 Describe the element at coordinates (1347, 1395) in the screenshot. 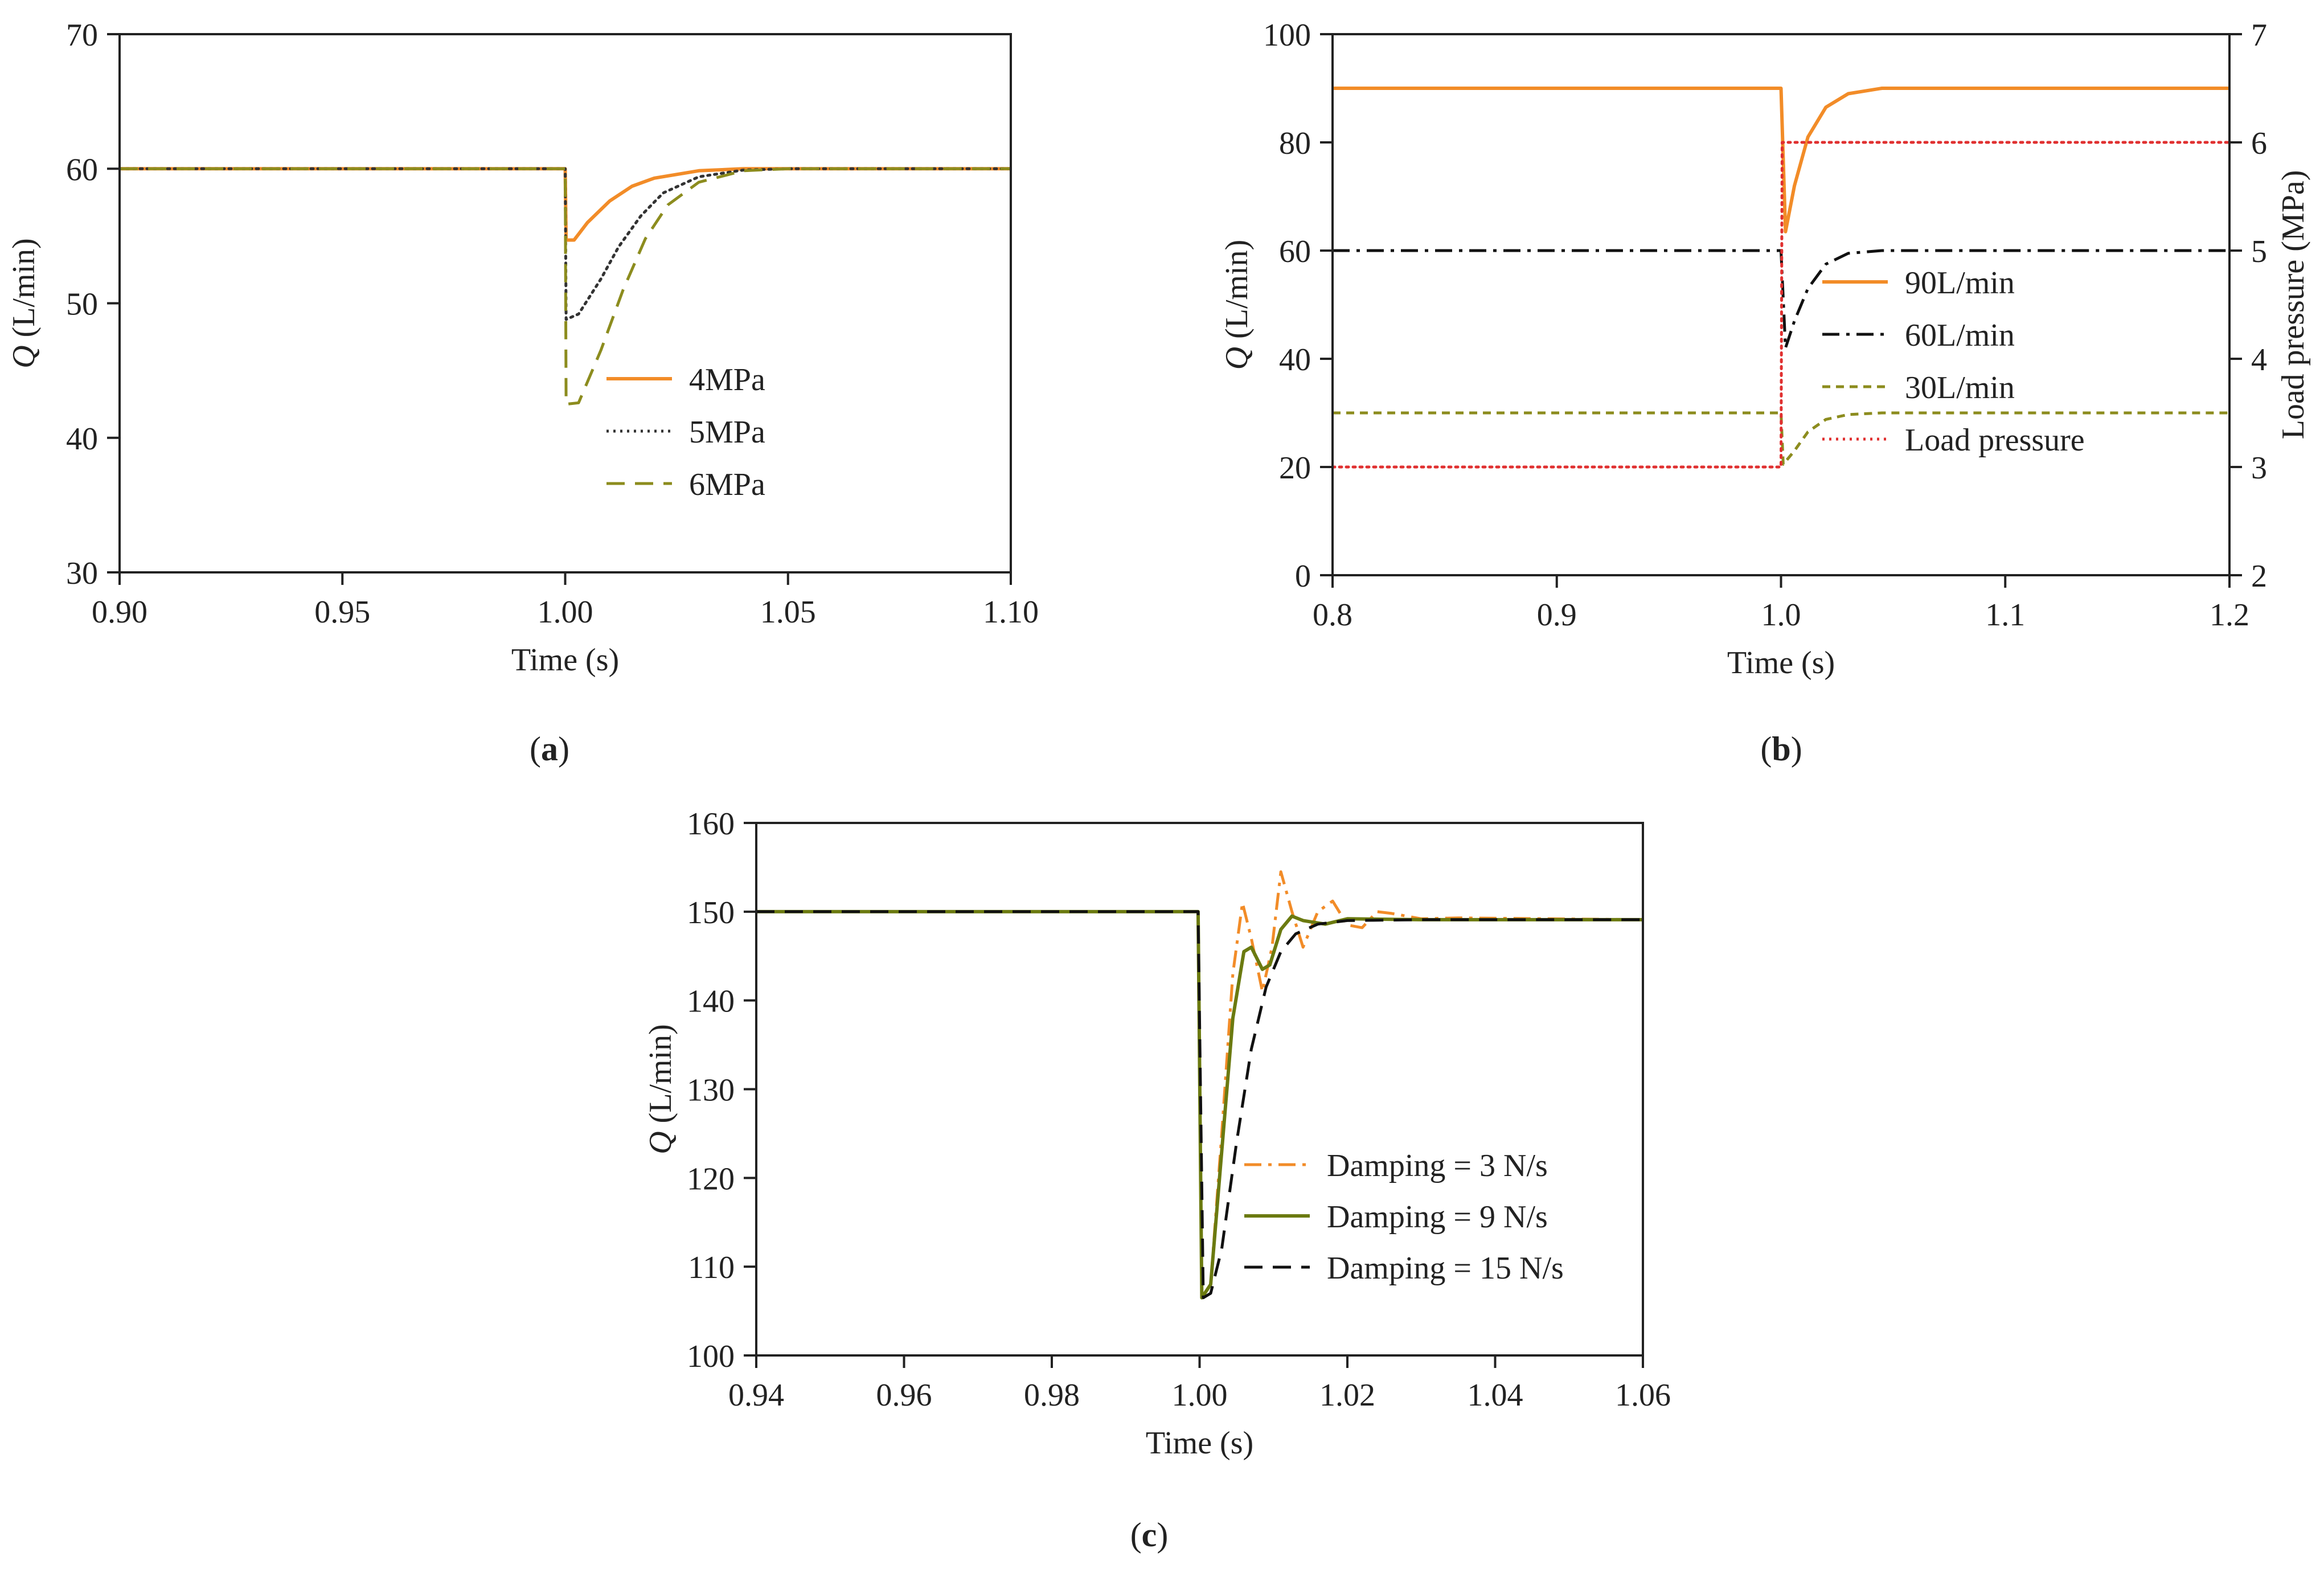

I see `x-tick-label: 1.02` at that location.